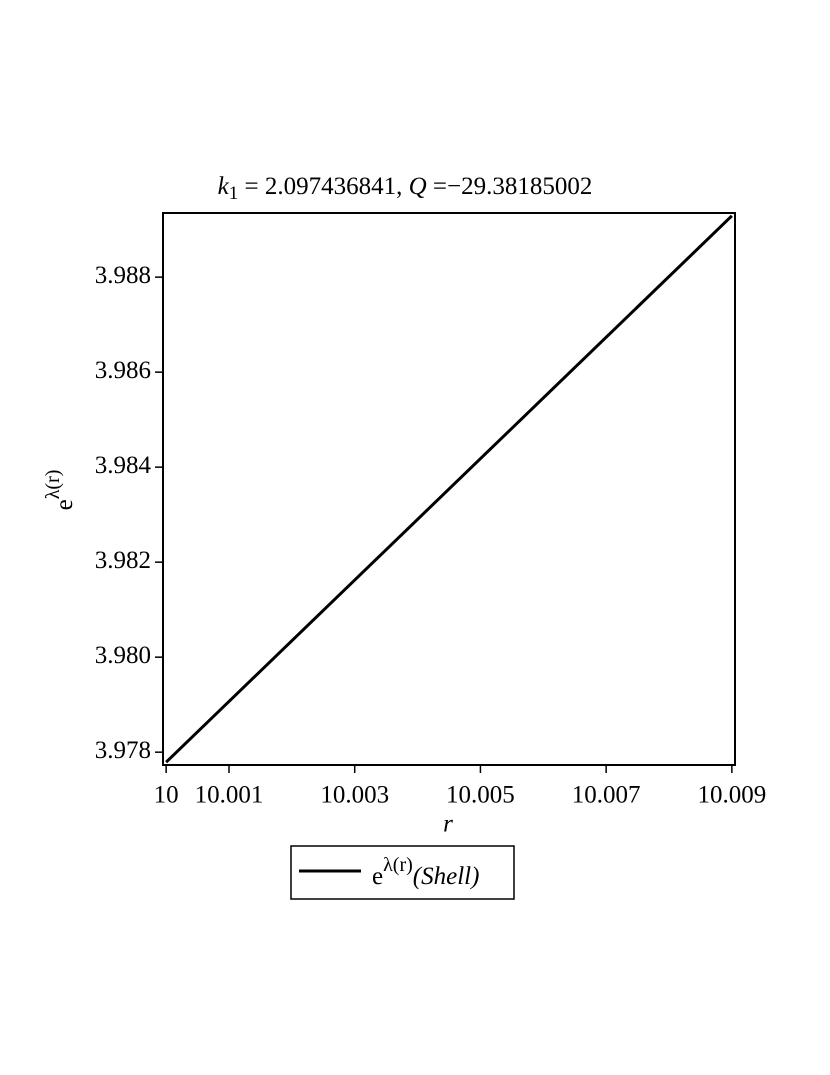  What do you see at coordinates (123, 370) in the screenshot?
I see `y-tick-label: 3.986` at bounding box center [123, 370].